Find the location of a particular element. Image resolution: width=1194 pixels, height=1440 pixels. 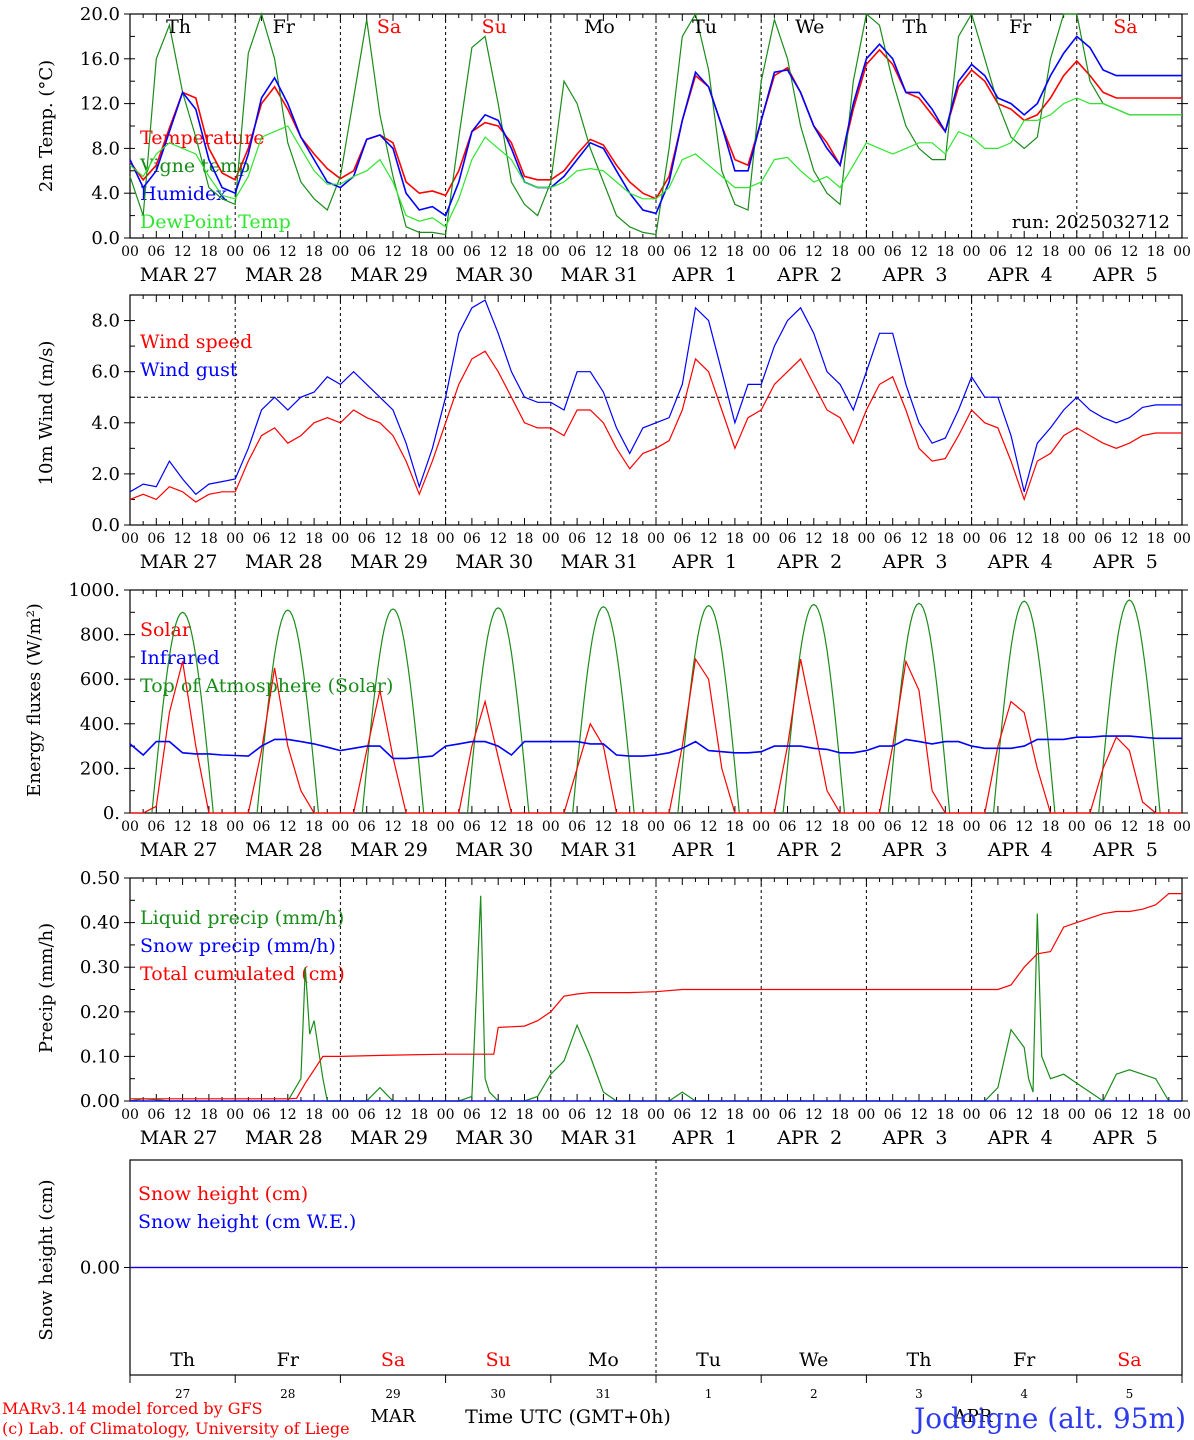

bottom-day-name: Su is located at coordinates (498, 1360).